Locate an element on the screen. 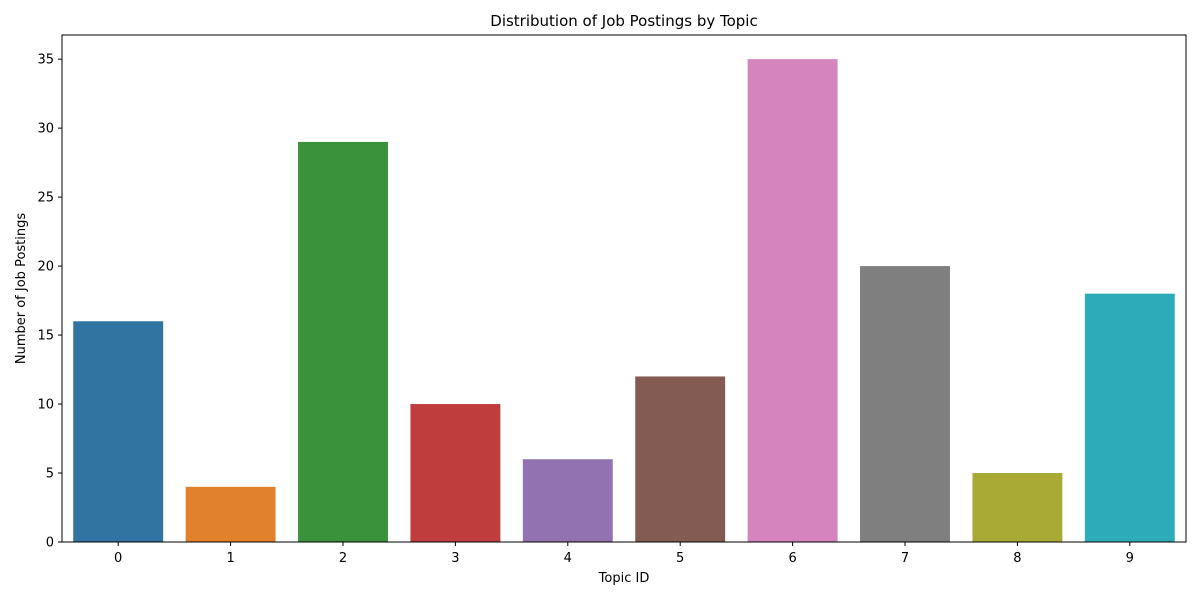 This screenshot has height=600, width=1200. x-tick-label: 5 is located at coordinates (680, 558).